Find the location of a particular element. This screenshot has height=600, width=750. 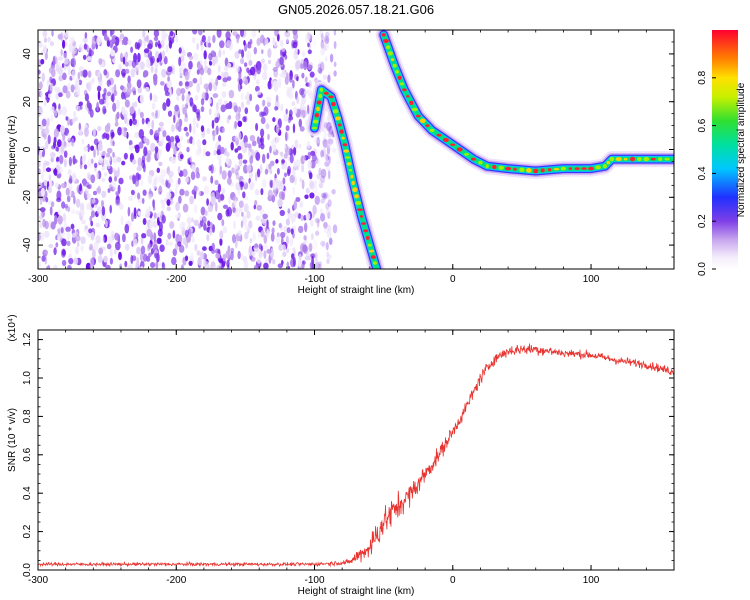

x-tick-label: -300 is located at coordinates (38, 279).